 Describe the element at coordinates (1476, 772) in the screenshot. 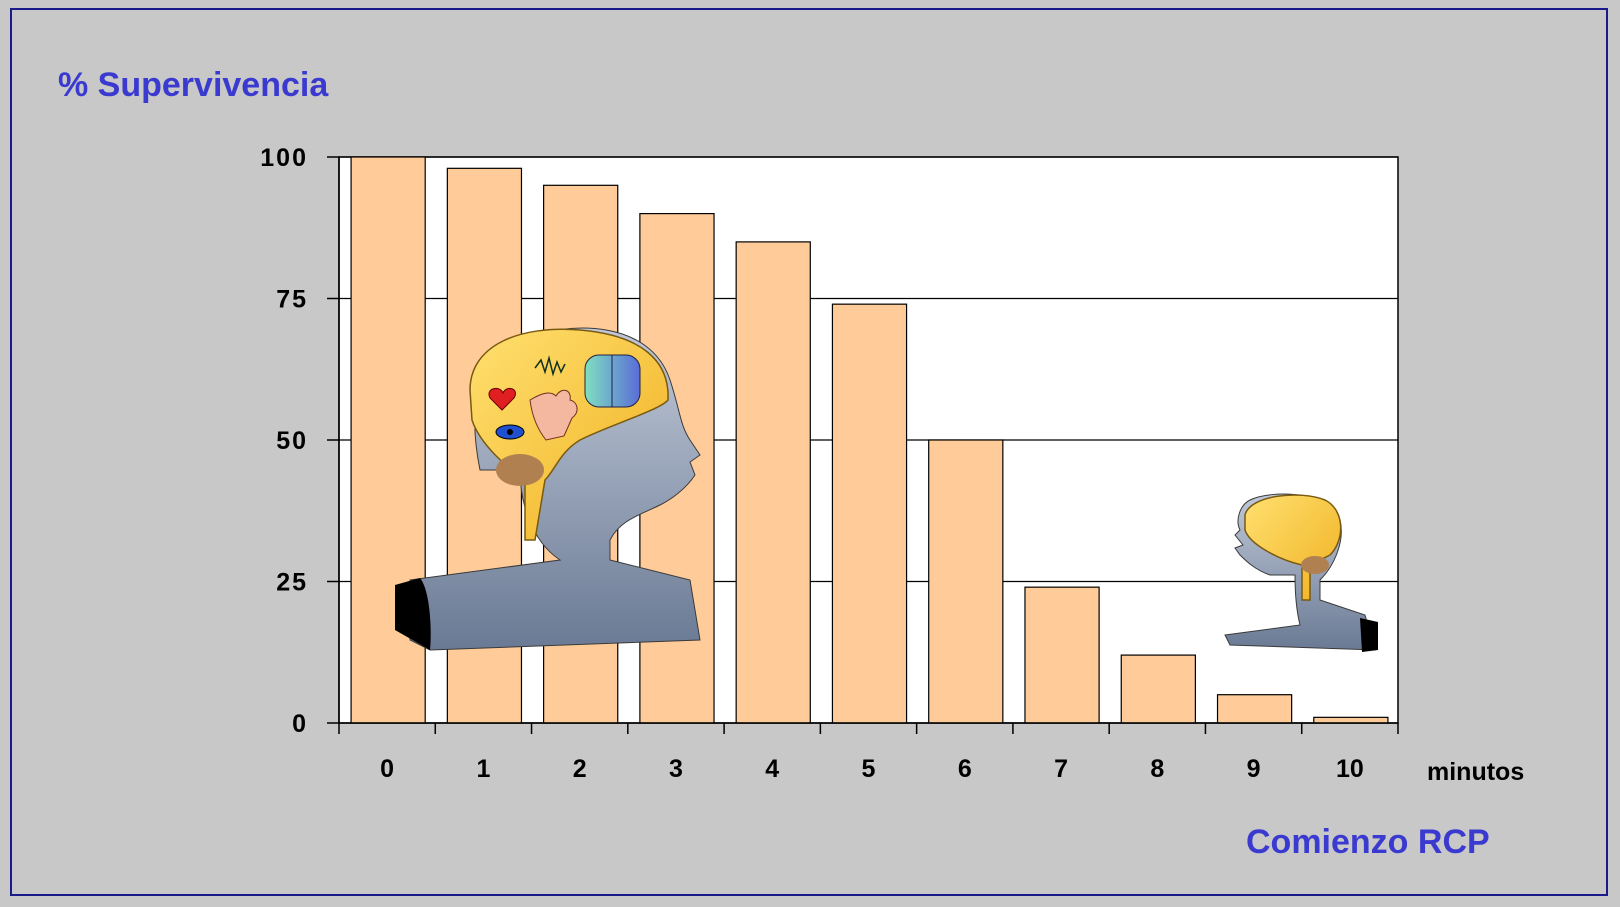

I see `x-axis-unit: minutos` at that location.